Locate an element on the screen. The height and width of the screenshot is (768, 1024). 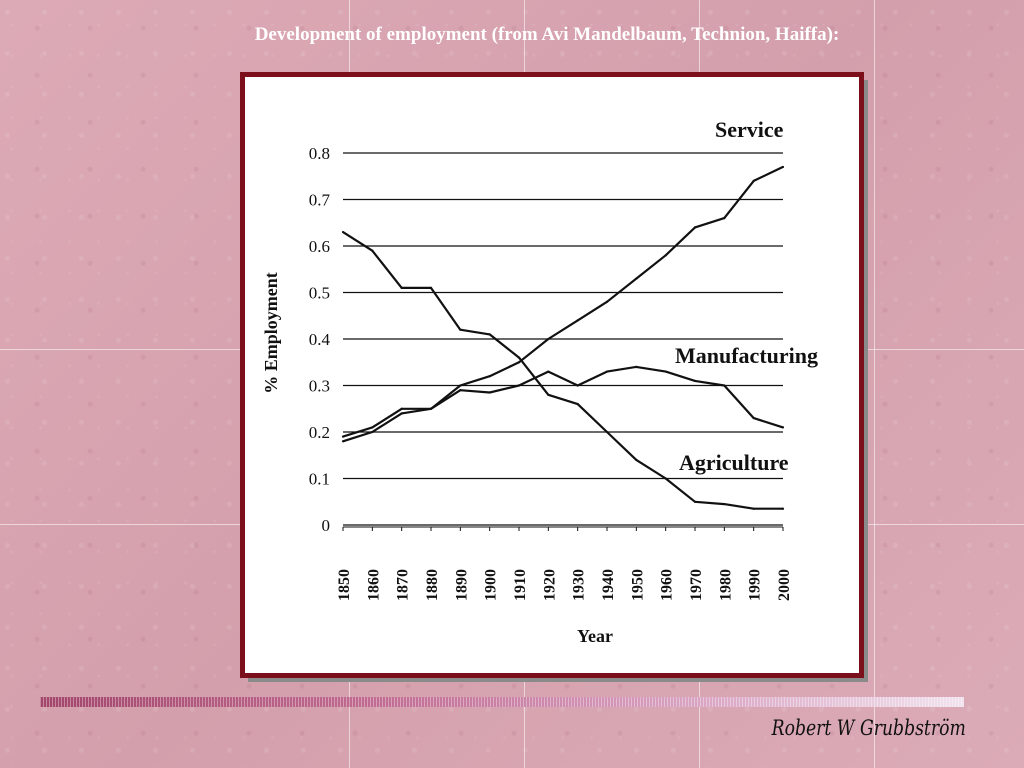
x-tick-label: 1890 is located at coordinates (461, 585).